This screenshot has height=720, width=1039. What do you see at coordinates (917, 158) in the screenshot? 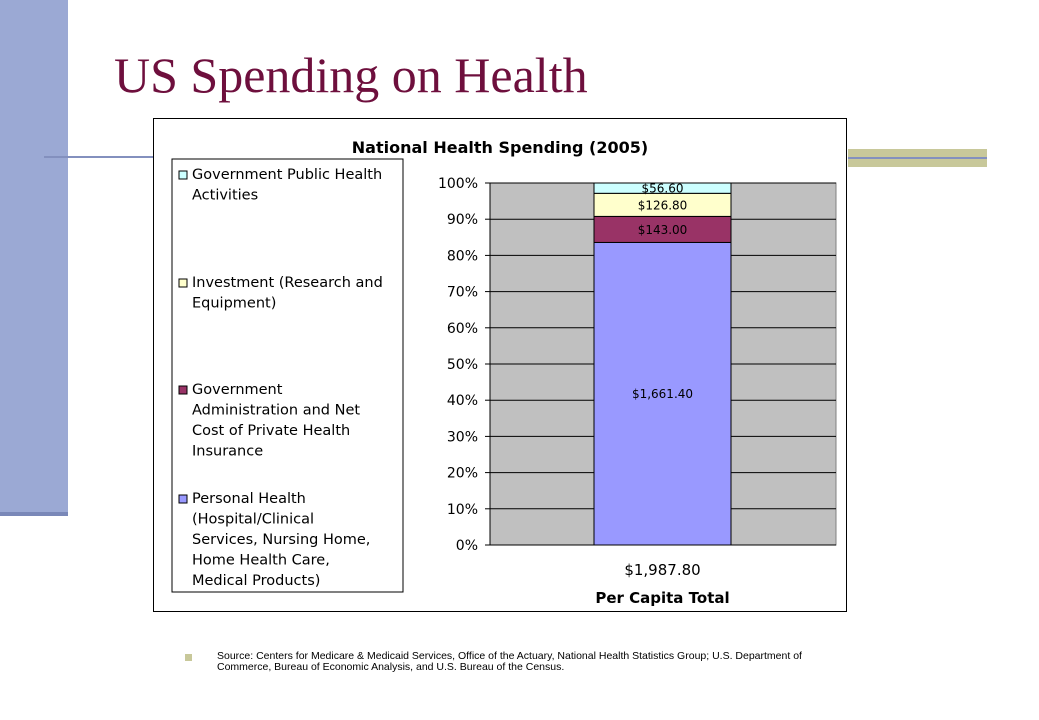
I see `title-rule-right` at bounding box center [917, 158].